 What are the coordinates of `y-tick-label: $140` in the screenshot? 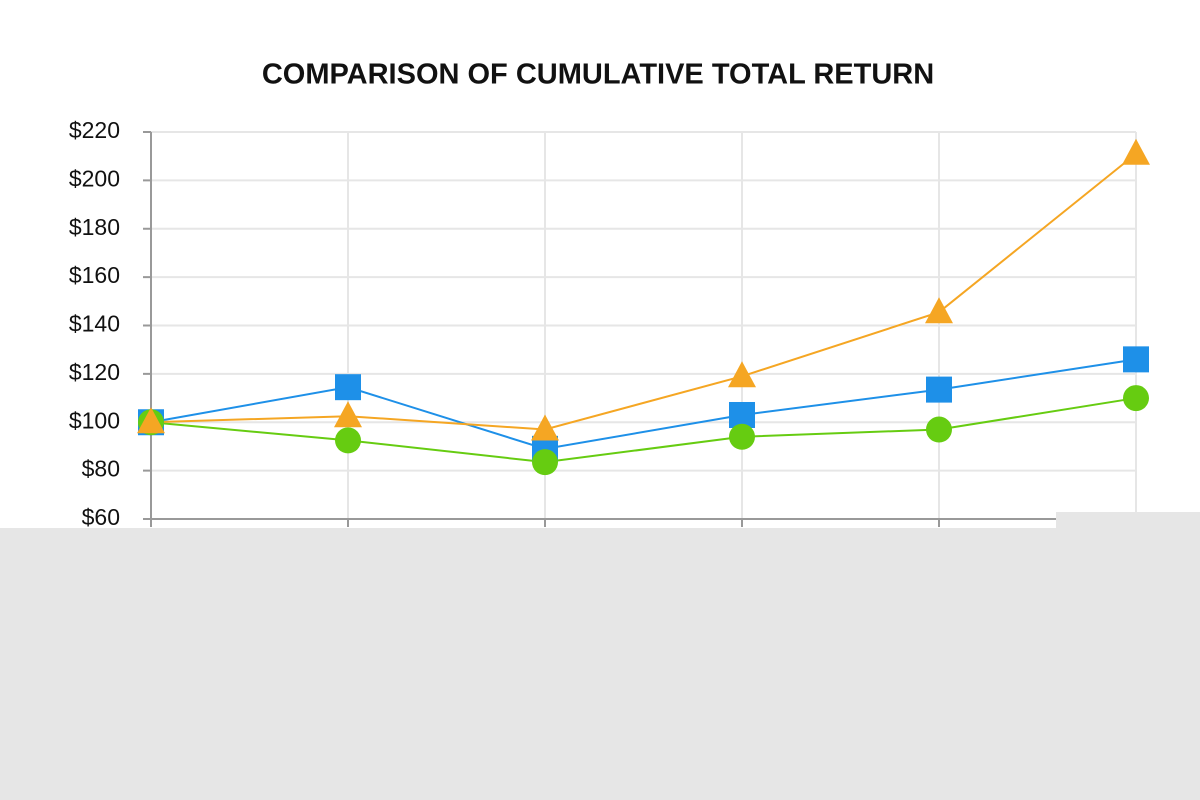 It's located at (94, 324).